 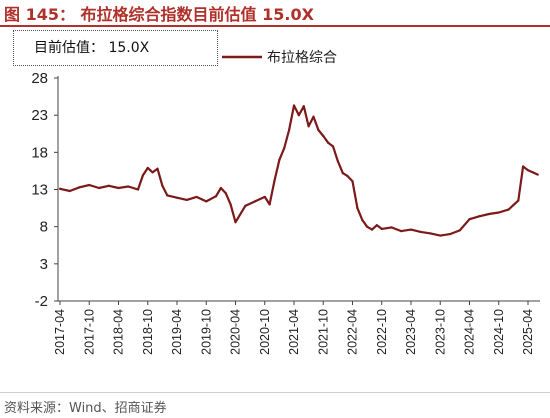 I want to click on y-tick-labels: -2 3 8 13 18 23 28, so click(x=44, y=190).